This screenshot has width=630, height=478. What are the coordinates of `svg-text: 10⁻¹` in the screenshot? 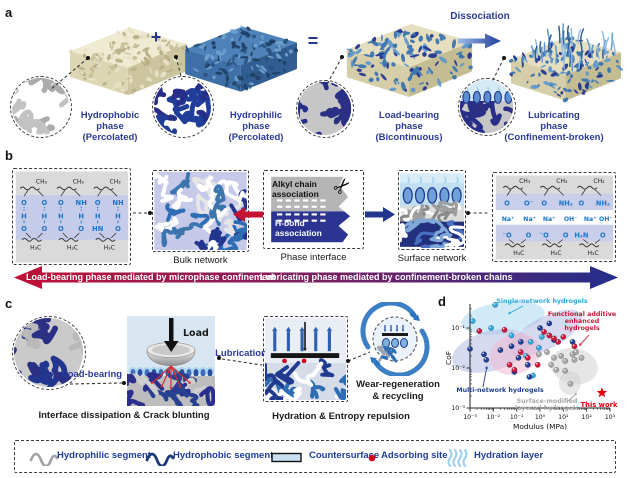 It's located at (517, 417).